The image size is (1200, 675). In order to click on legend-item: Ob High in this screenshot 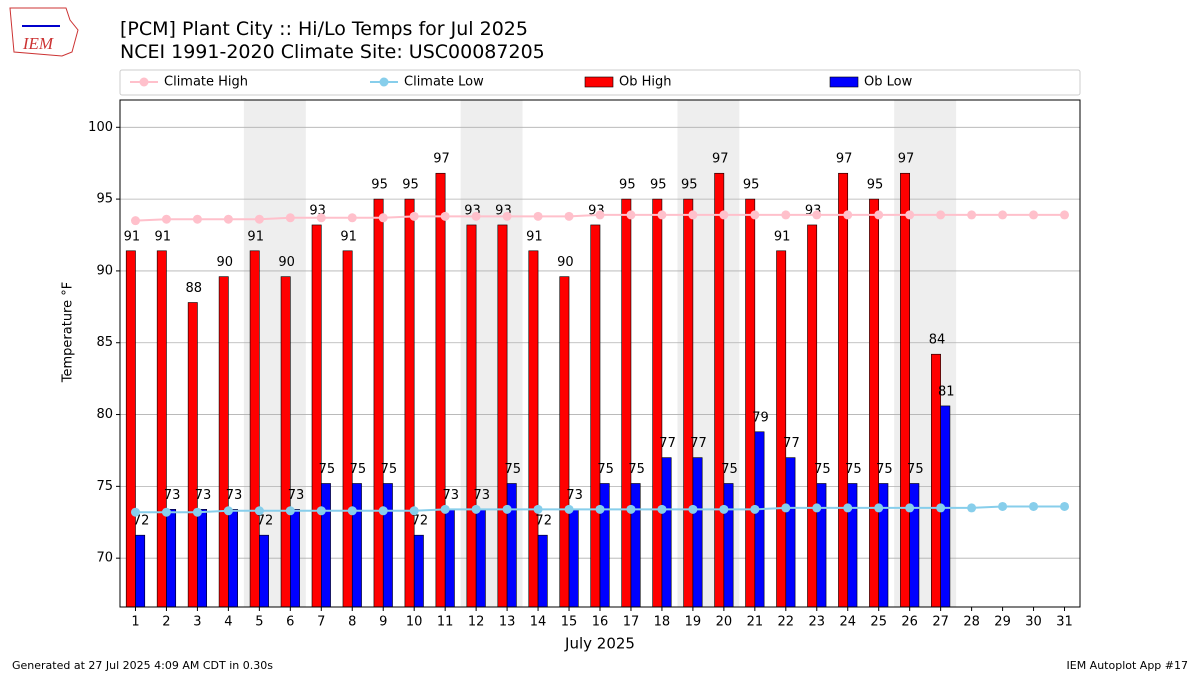, I will do `click(628, 82)`.